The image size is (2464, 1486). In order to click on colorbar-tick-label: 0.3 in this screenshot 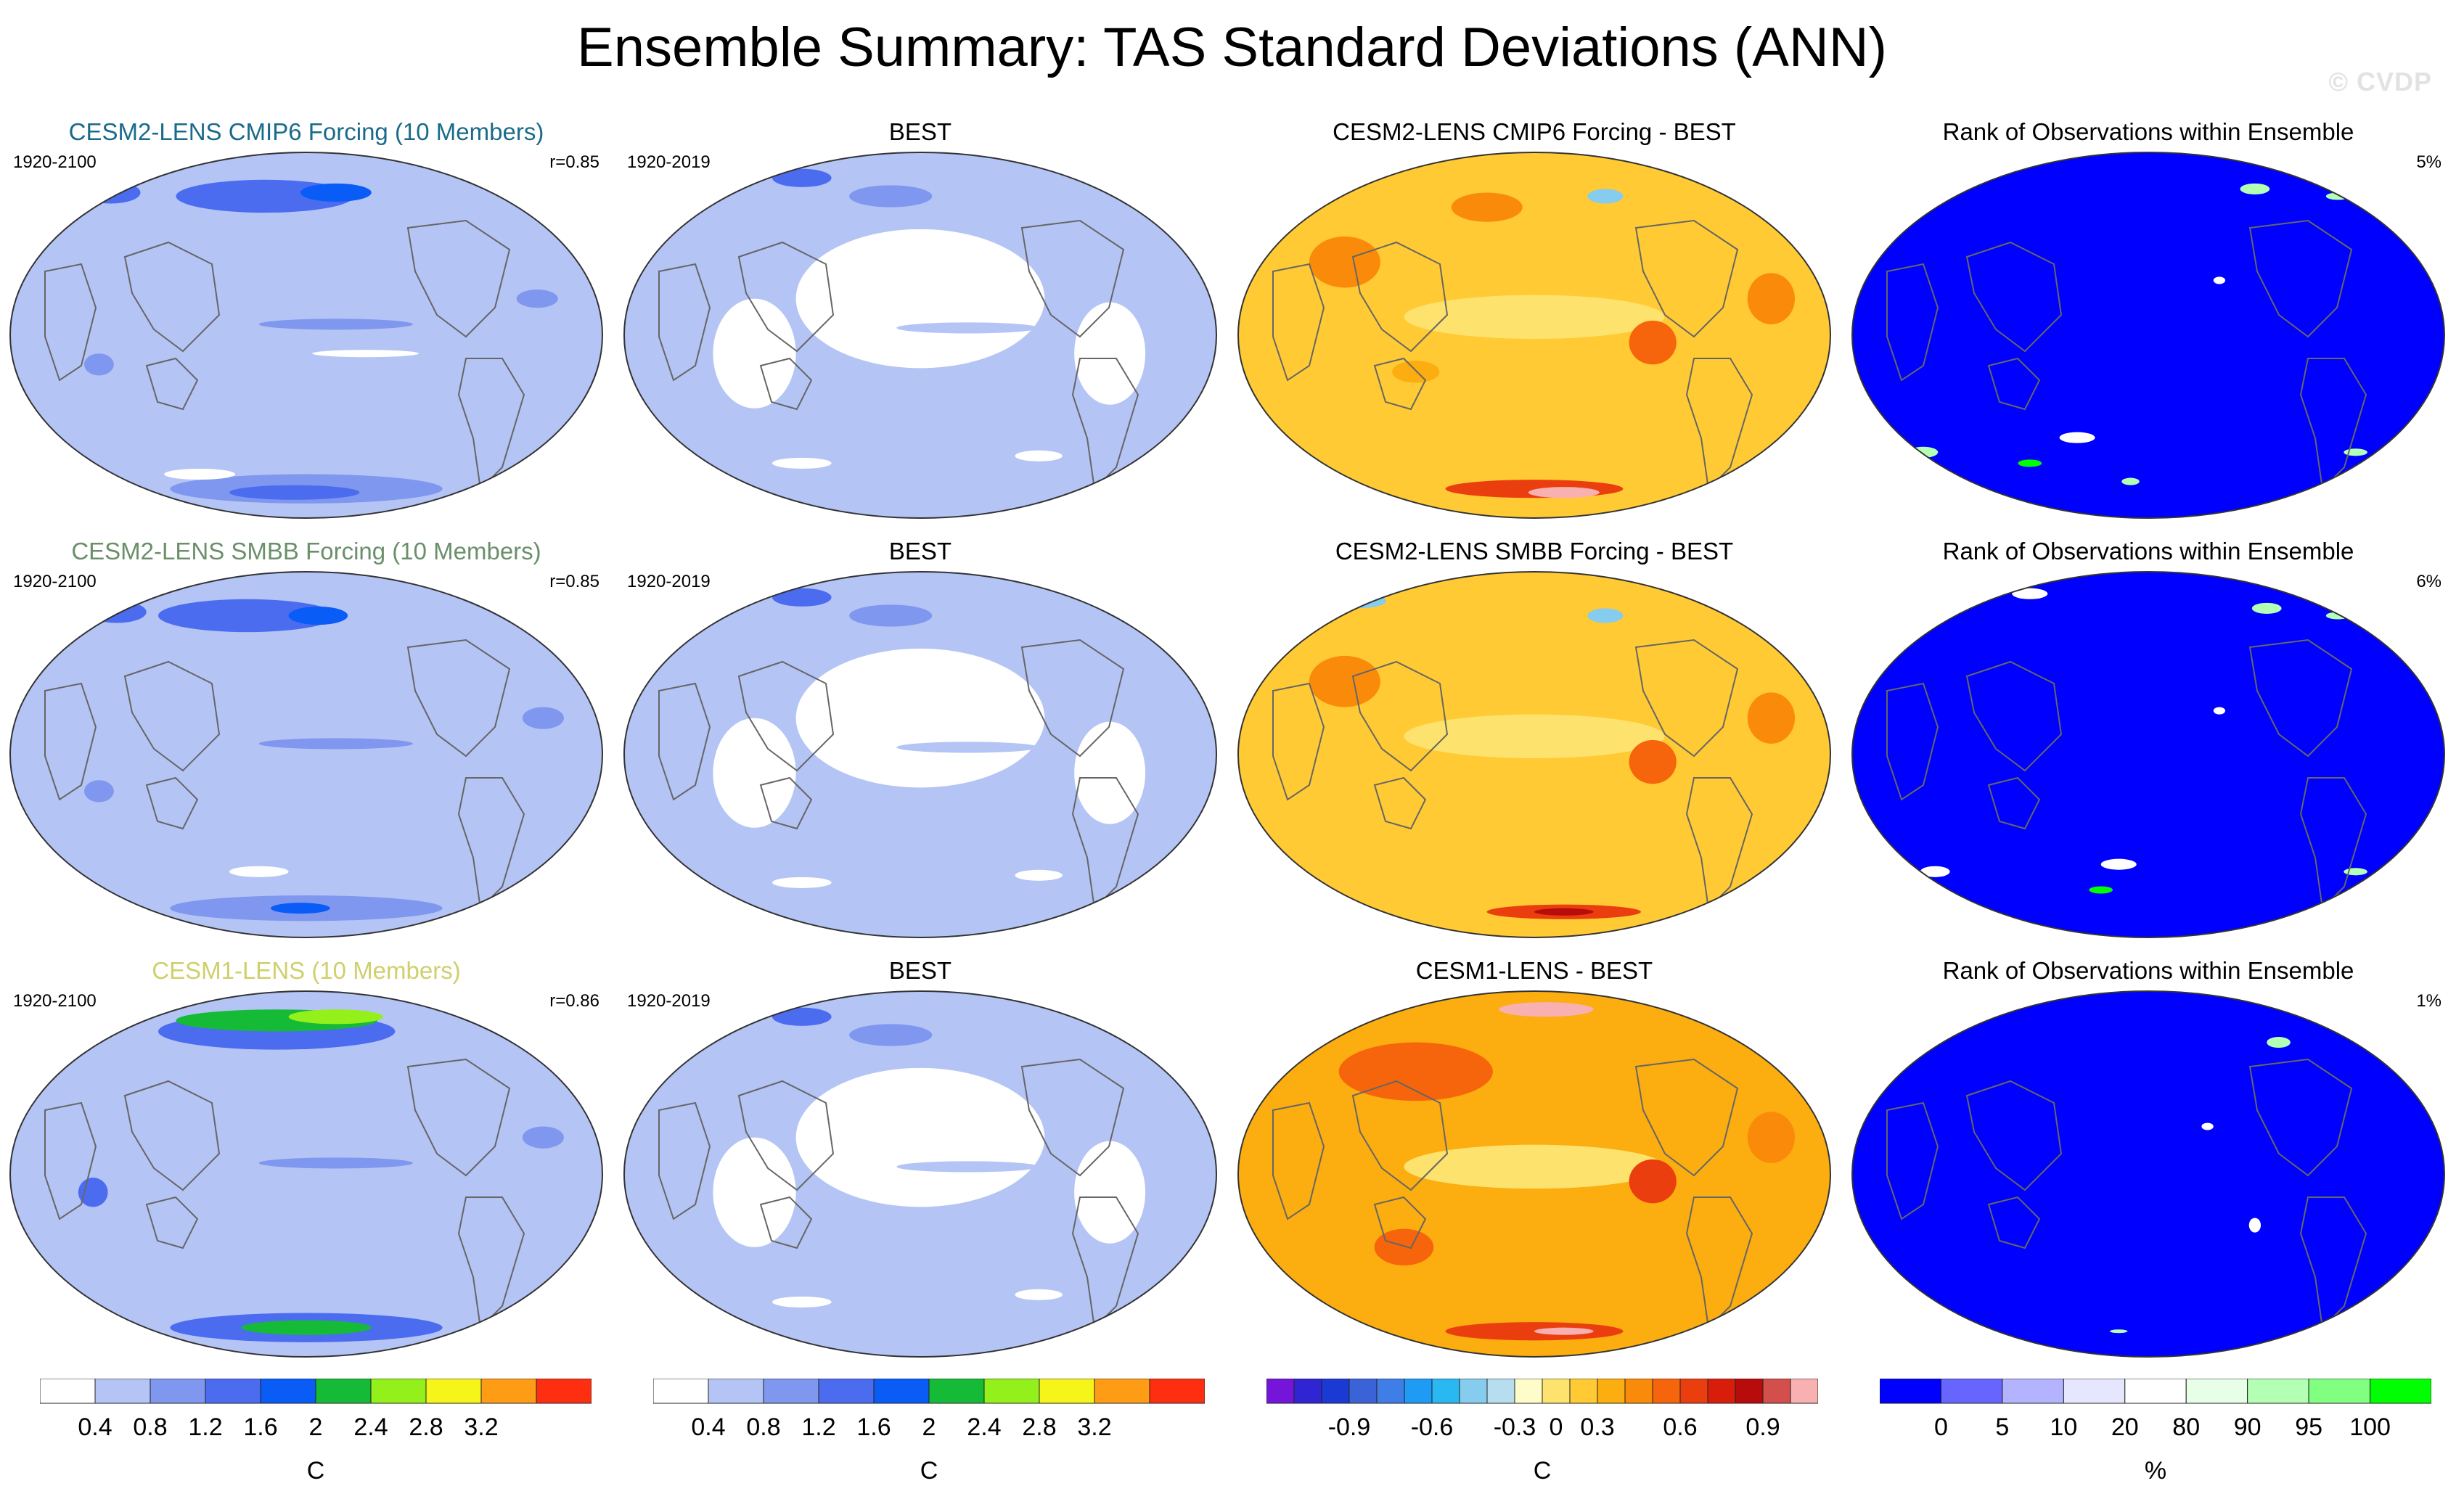, I will do `click(1597, 1427)`.